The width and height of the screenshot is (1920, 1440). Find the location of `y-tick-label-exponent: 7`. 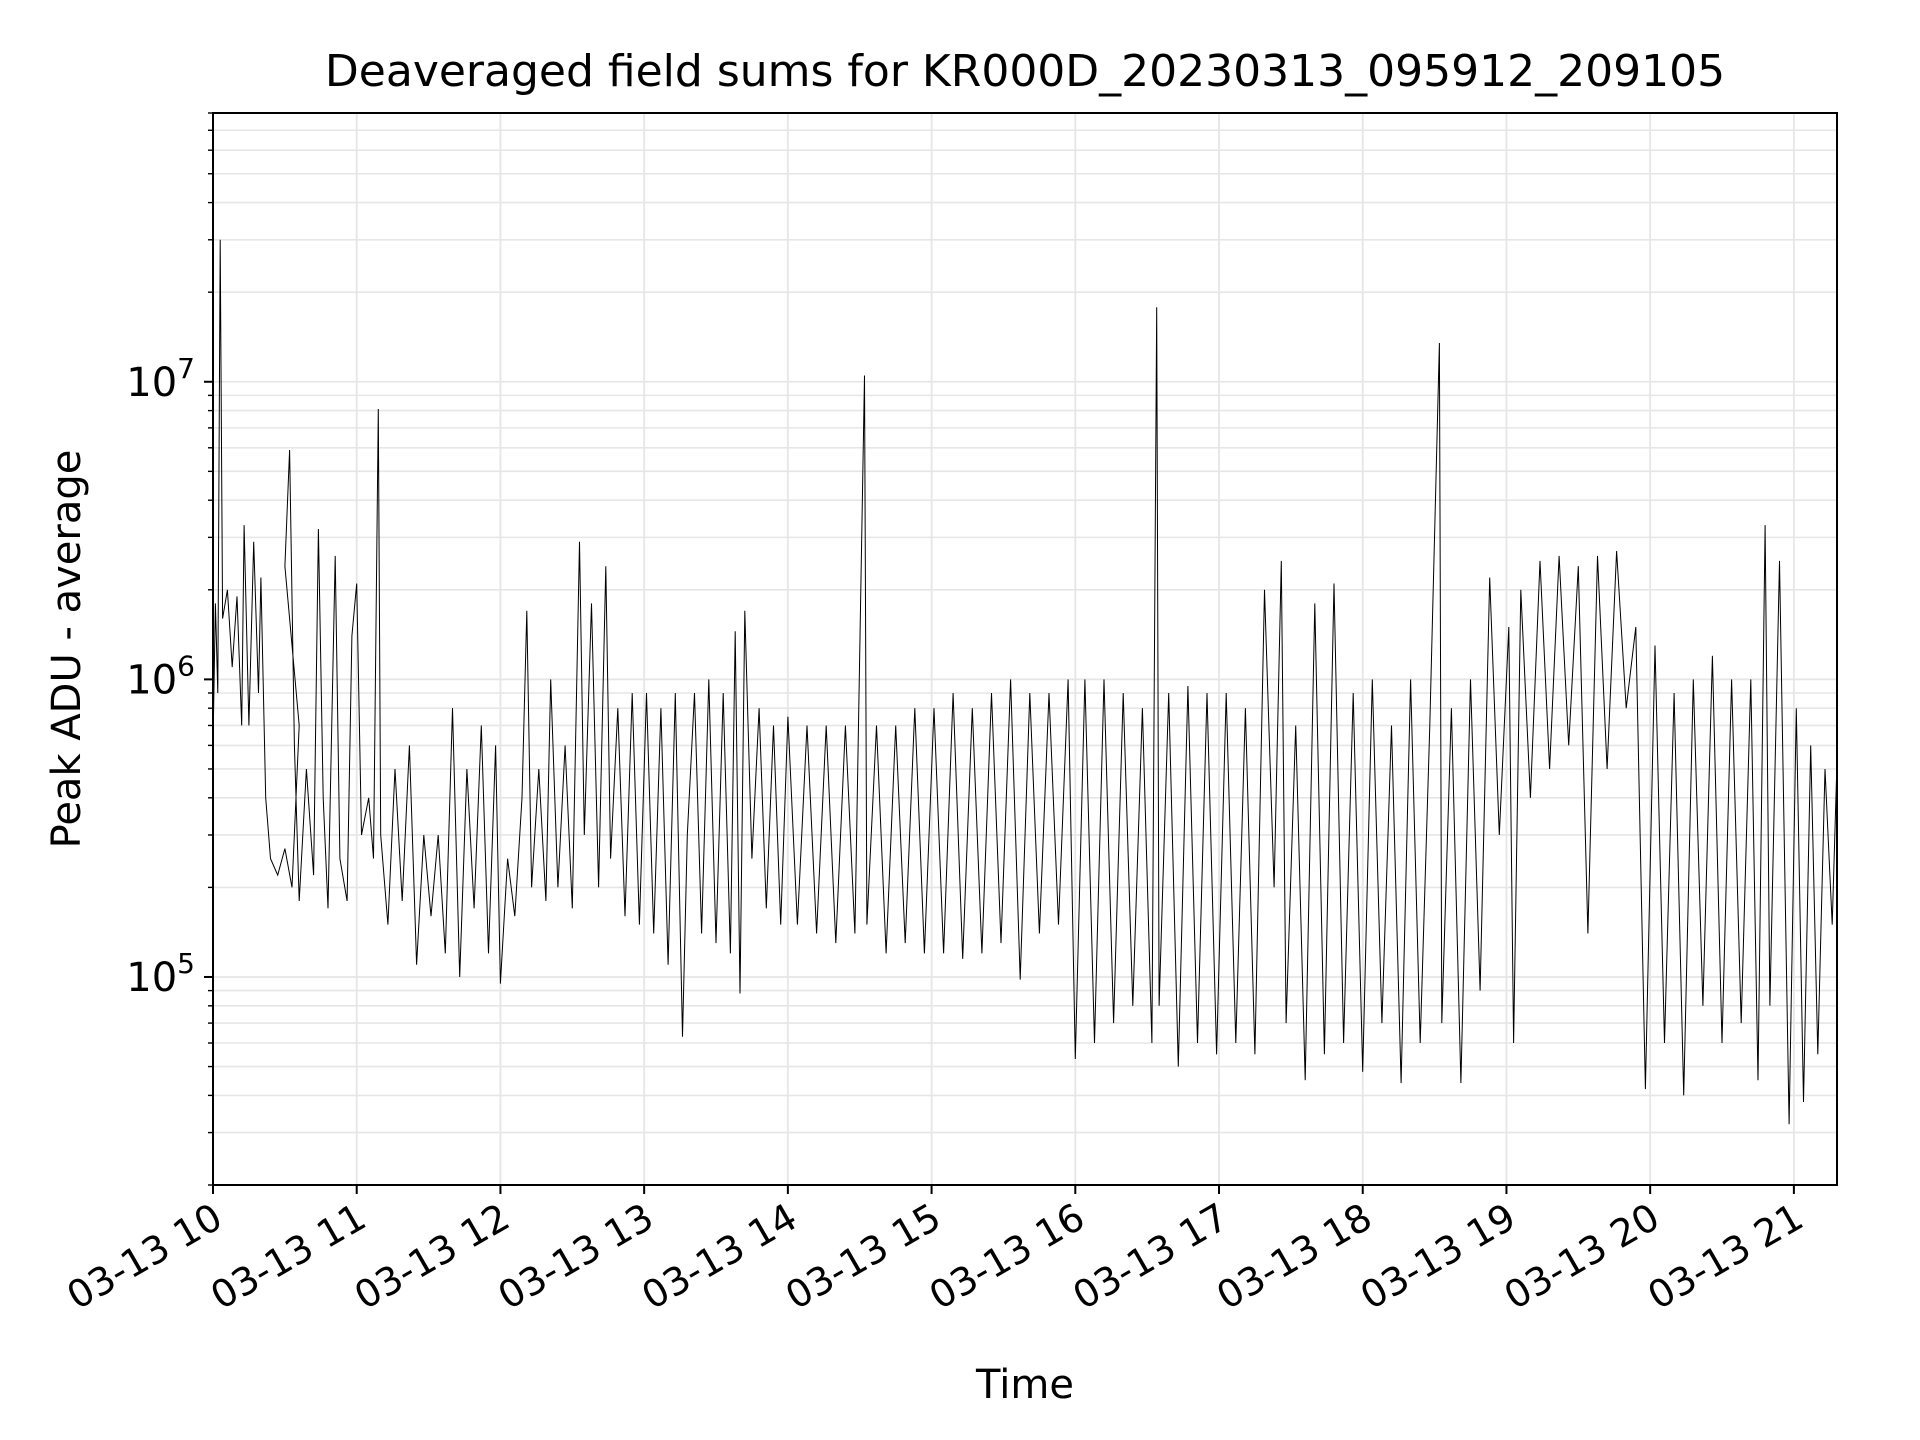

y-tick-label-exponent: 7 is located at coordinates (186, 368).